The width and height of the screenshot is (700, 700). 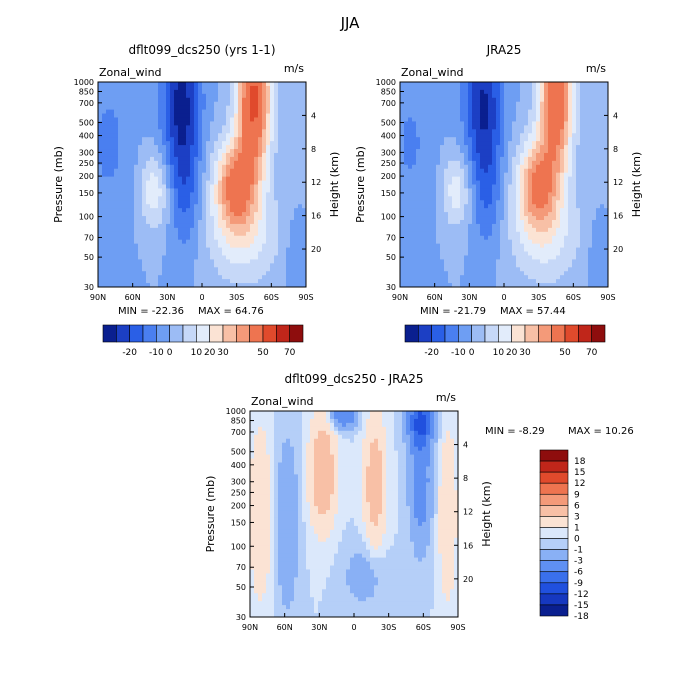 What do you see at coordinates (271, 297) in the screenshot?
I see `x-tick-label: 60S` at bounding box center [271, 297].